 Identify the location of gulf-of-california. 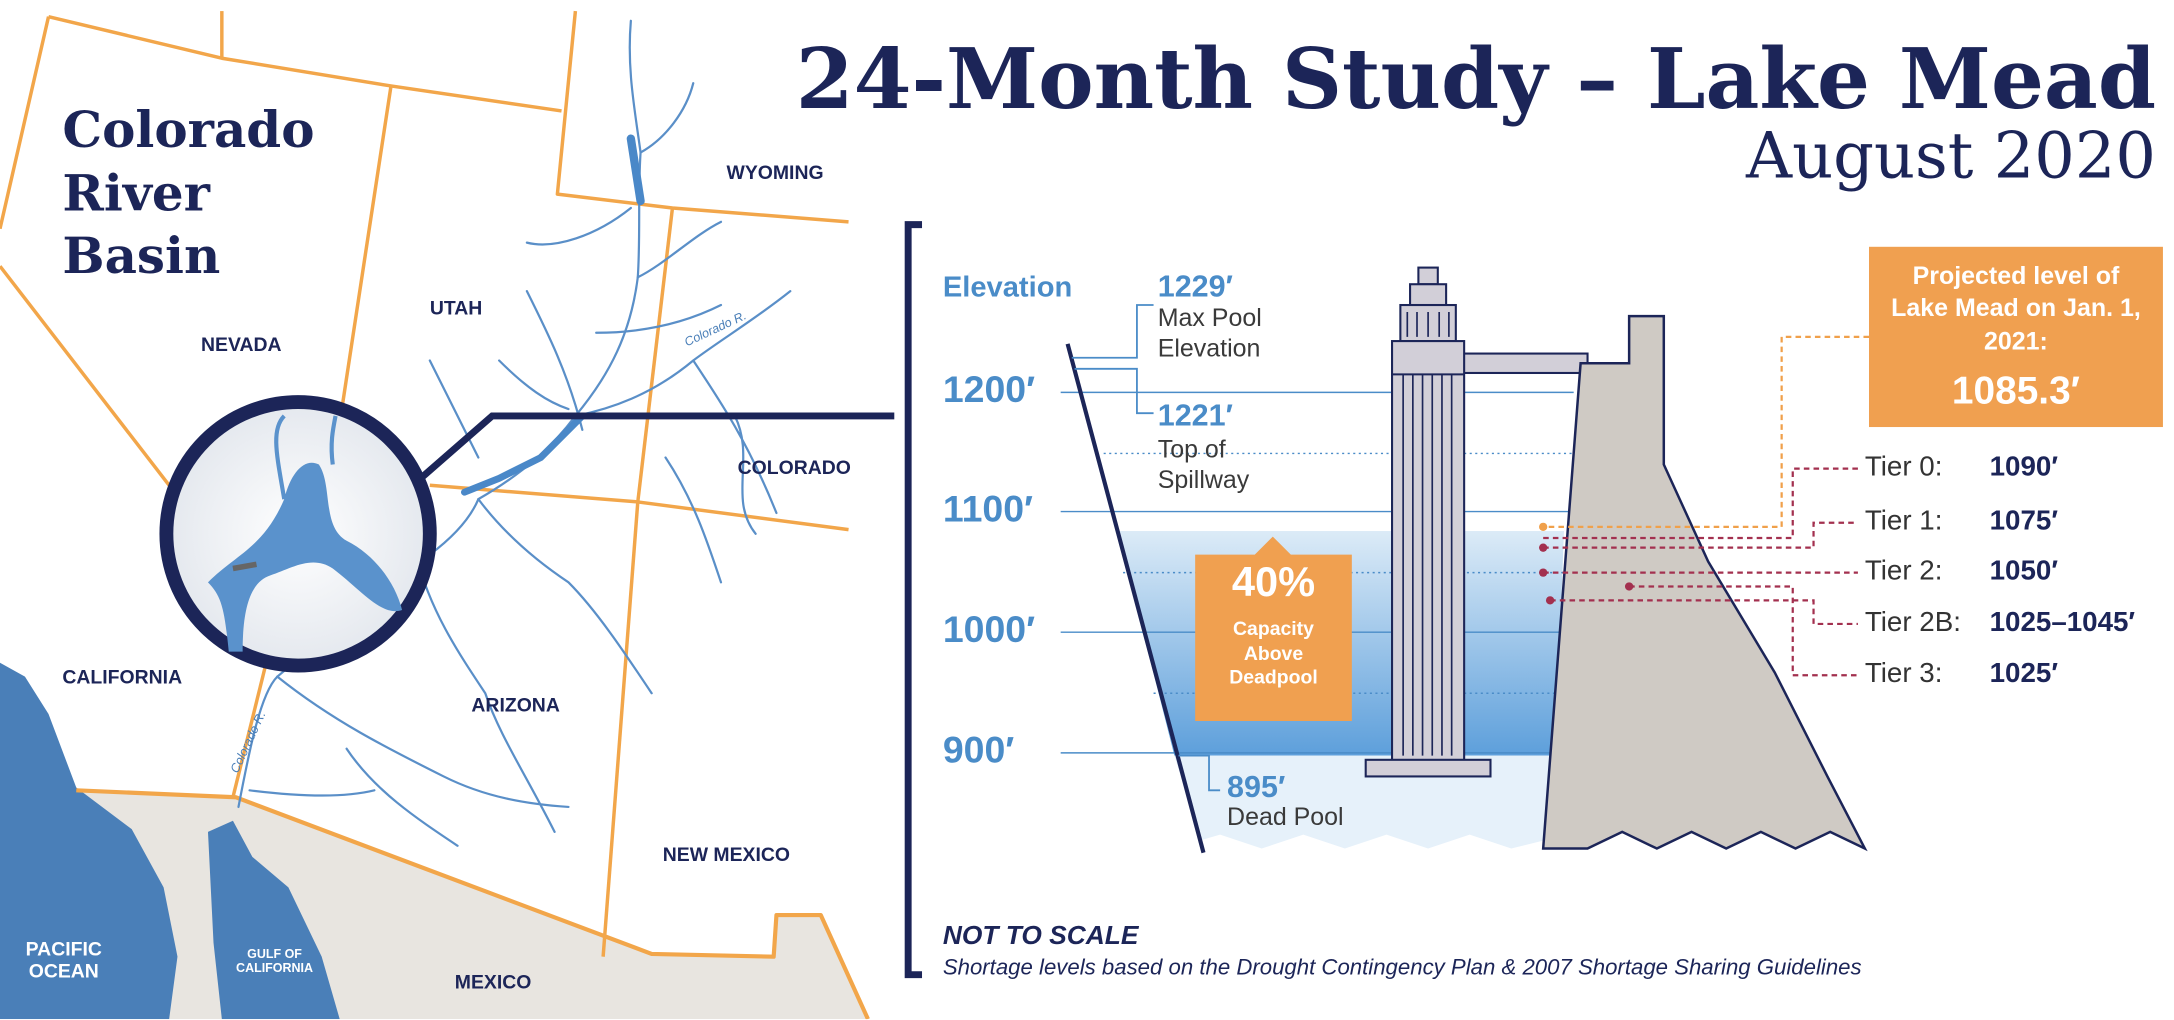
(273, 920).